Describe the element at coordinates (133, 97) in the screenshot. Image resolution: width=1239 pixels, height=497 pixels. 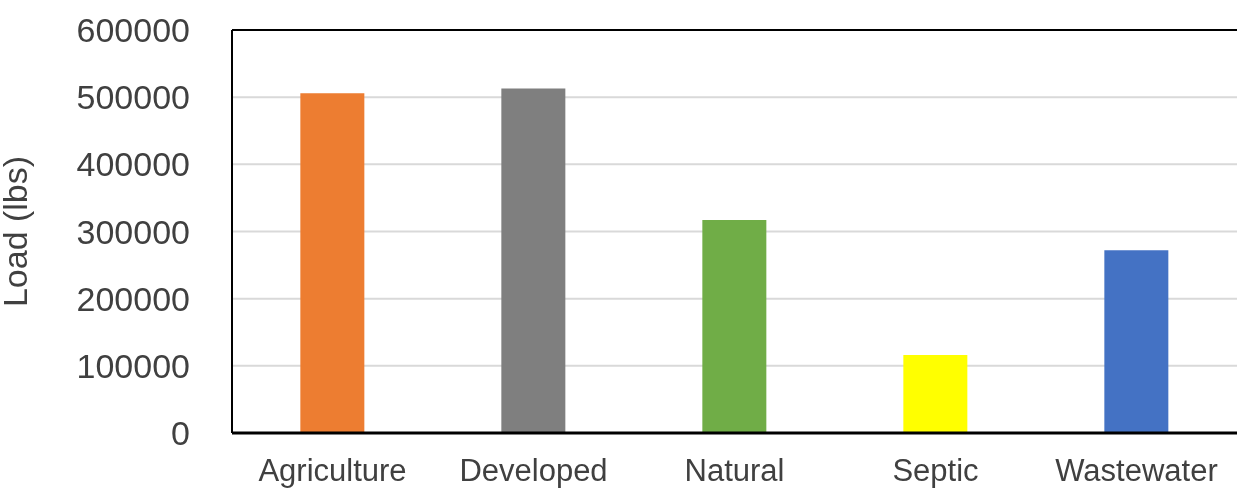
I see `y-tick-label: 500000` at that location.